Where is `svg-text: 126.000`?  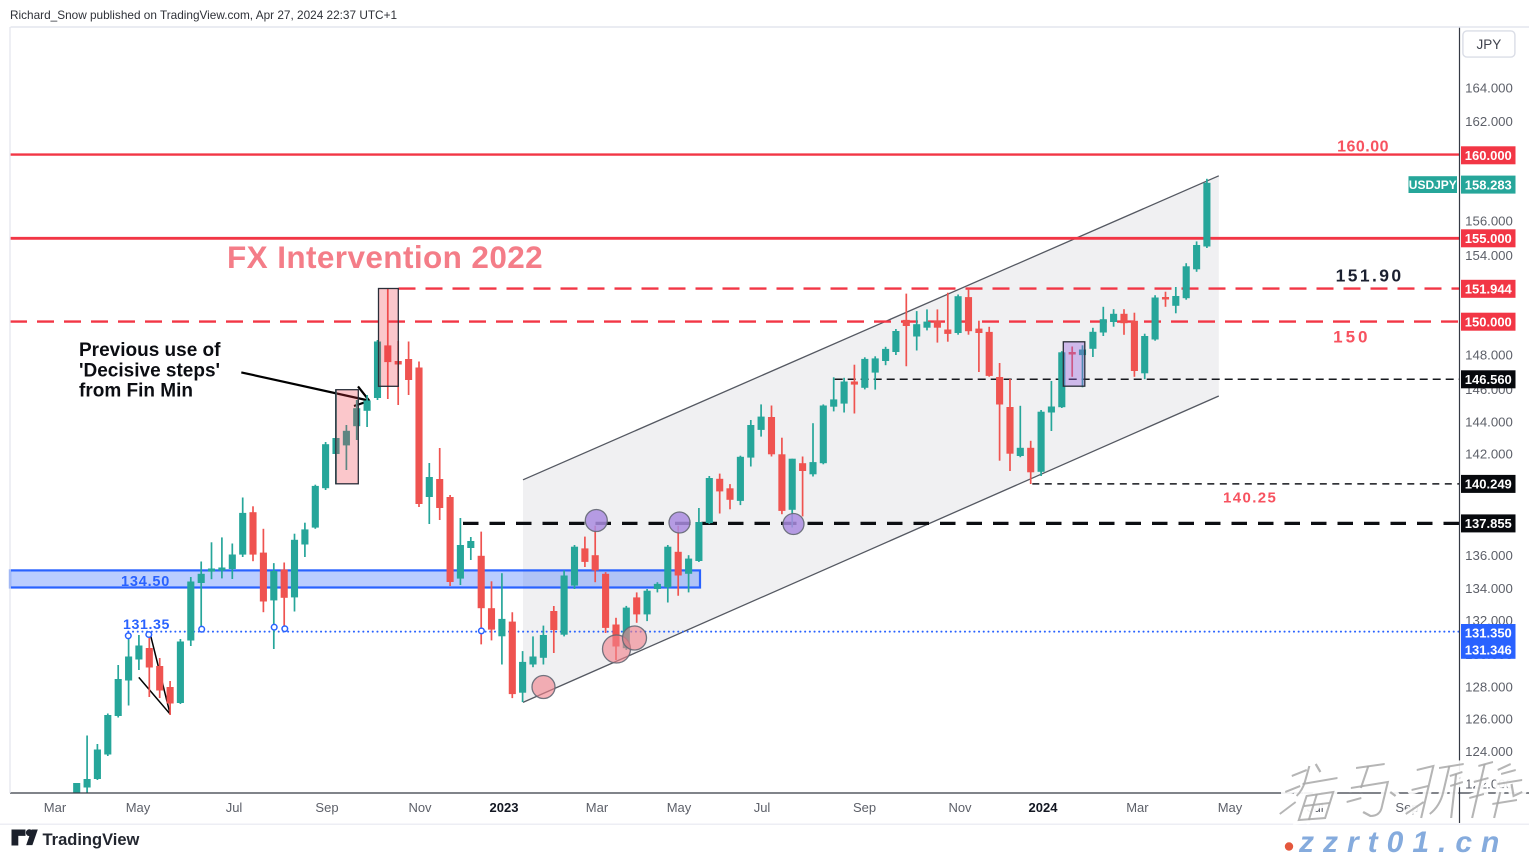 svg-text: 126.000 is located at coordinates (1489, 719).